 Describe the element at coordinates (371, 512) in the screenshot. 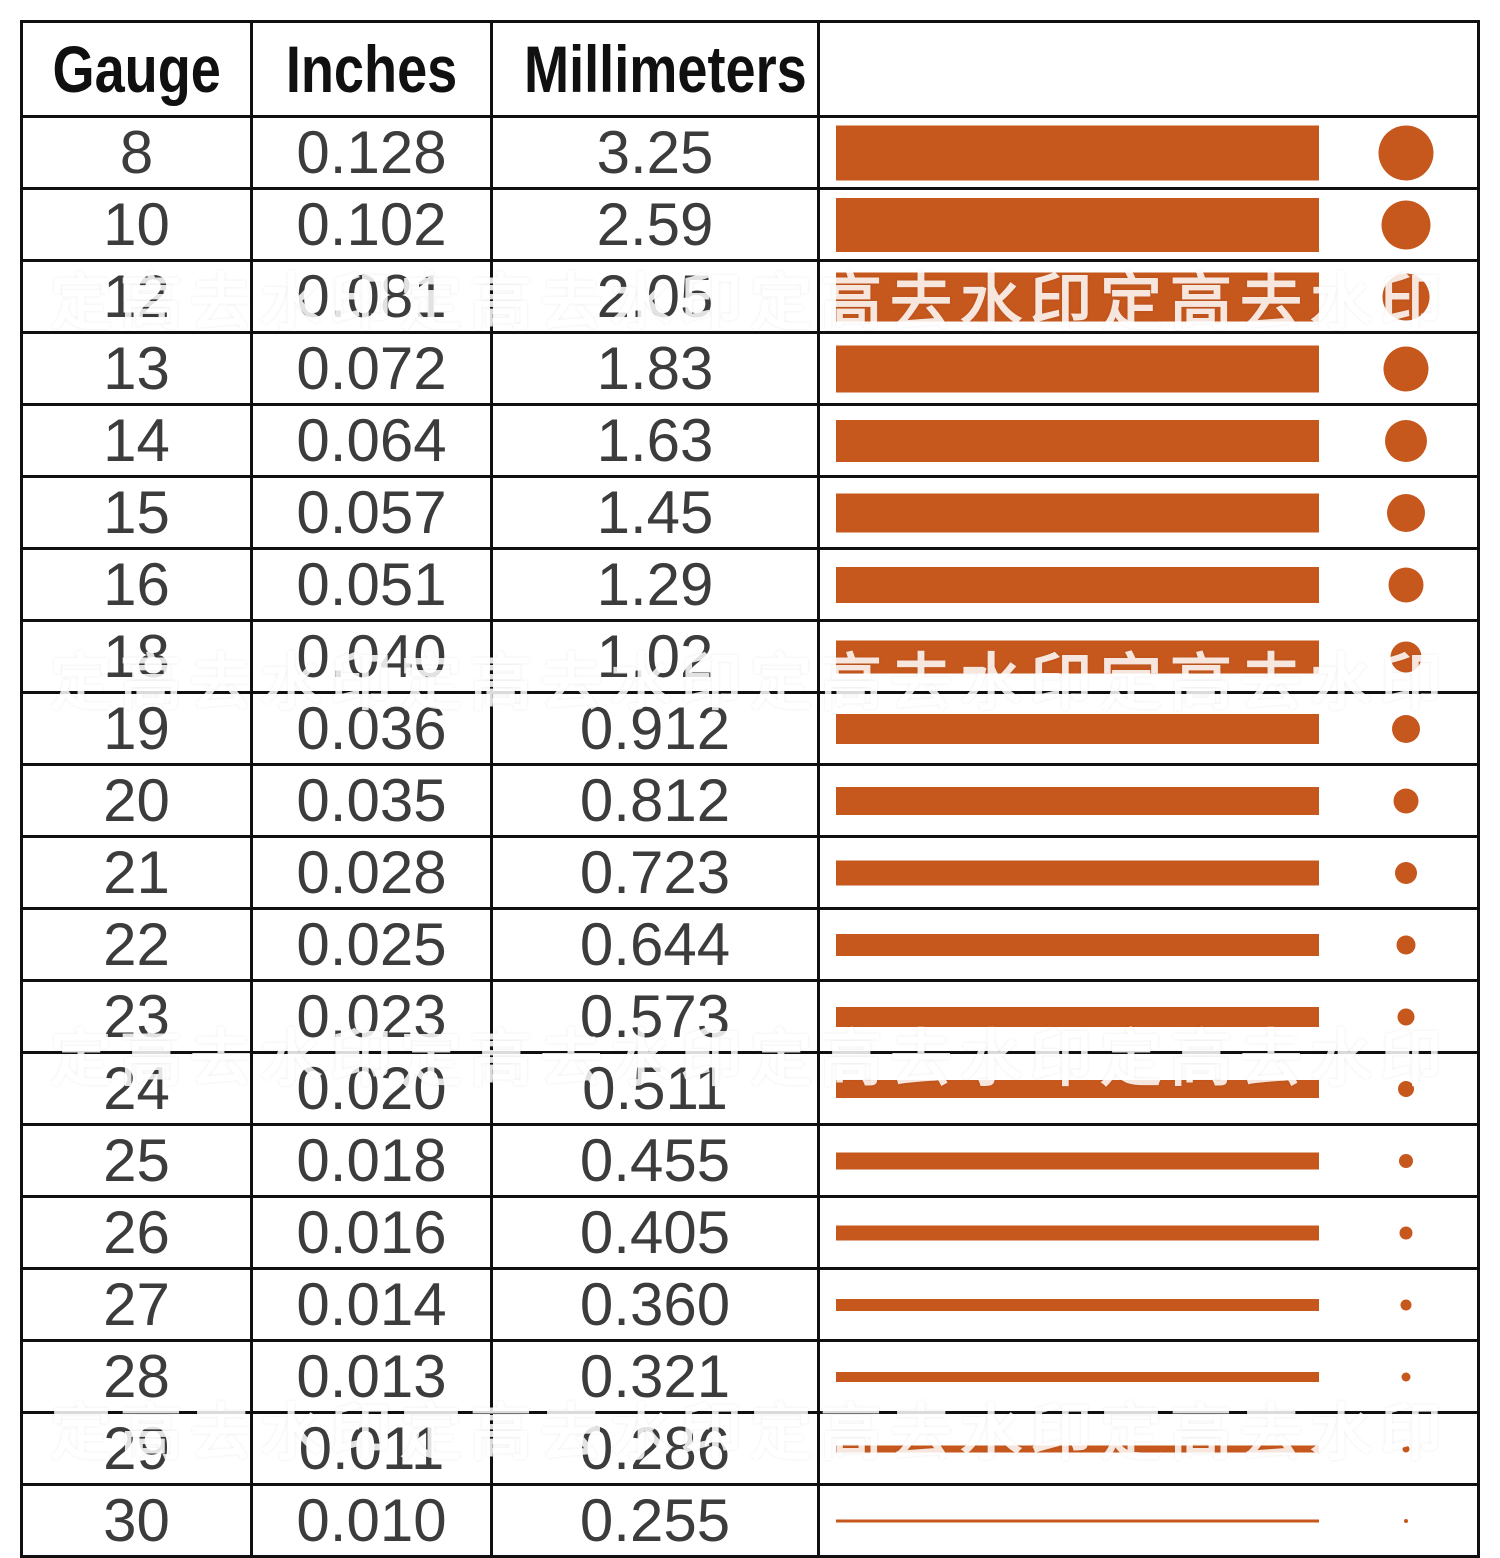

I see `inches-cell: 0.057` at that location.